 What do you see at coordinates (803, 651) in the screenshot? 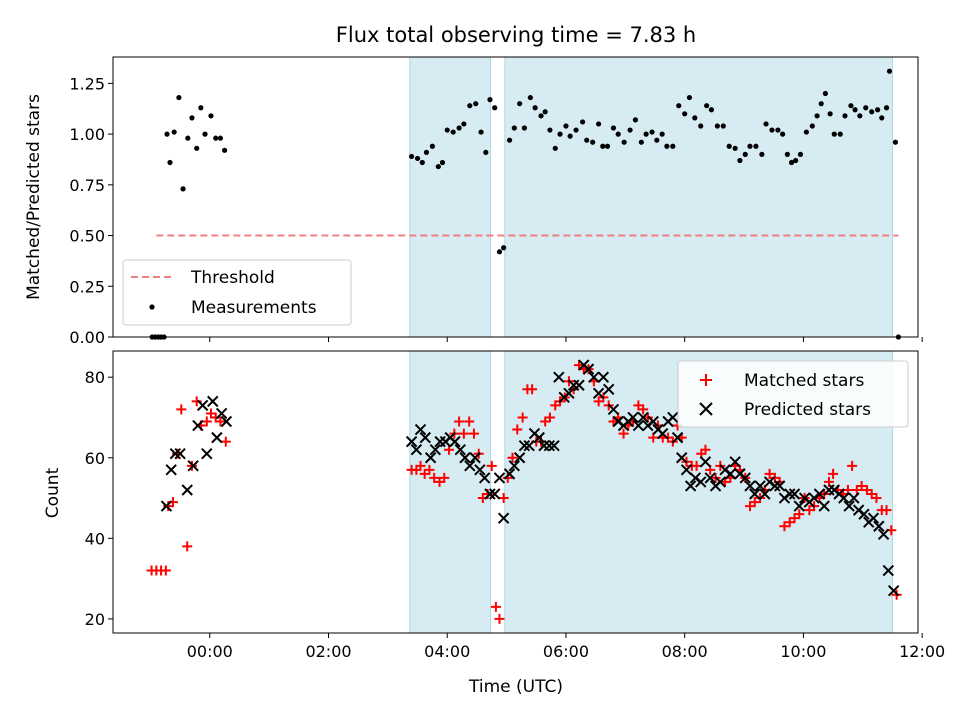
I see `x-tick-label: 10:00` at bounding box center [803, 651].